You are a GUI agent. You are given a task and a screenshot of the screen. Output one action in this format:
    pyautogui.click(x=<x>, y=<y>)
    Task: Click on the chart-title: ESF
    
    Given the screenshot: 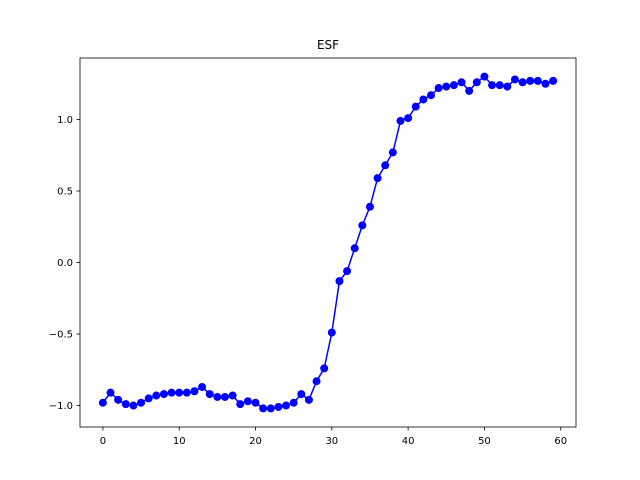 What is the action you would take?
    pyautogui.click(x=328, y=45)
    